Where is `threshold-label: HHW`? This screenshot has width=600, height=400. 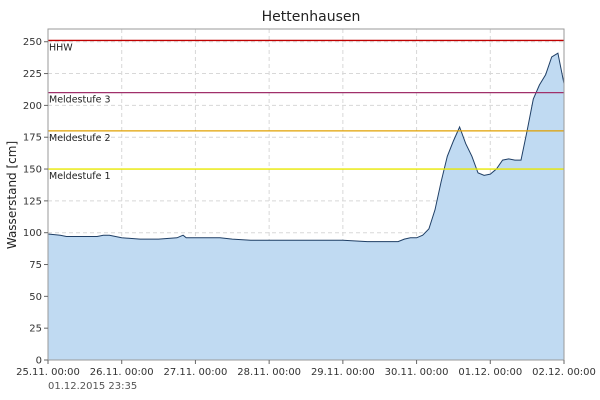
threshold-label: HHW is located at coordinates (61, 47).